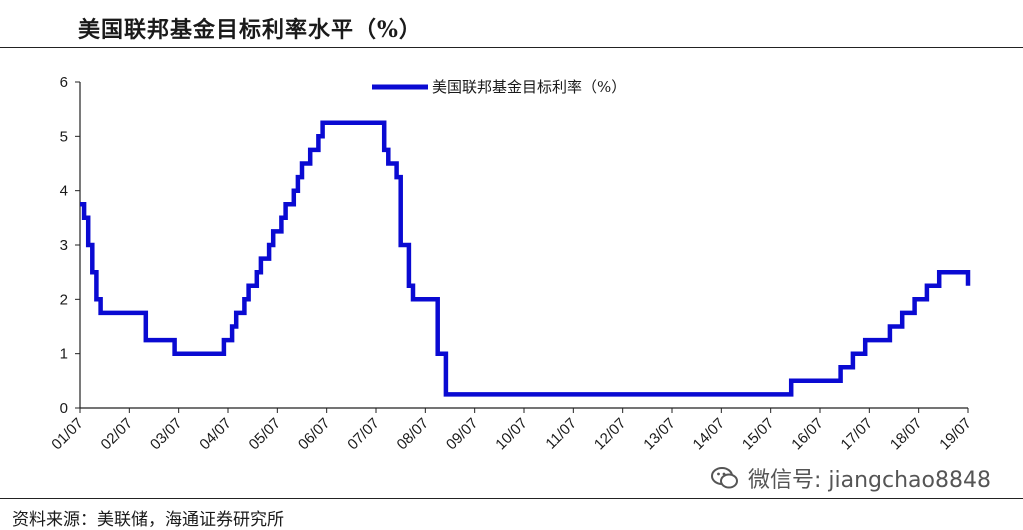  I want to click on y-tick-label: 6, so click(64, 82).